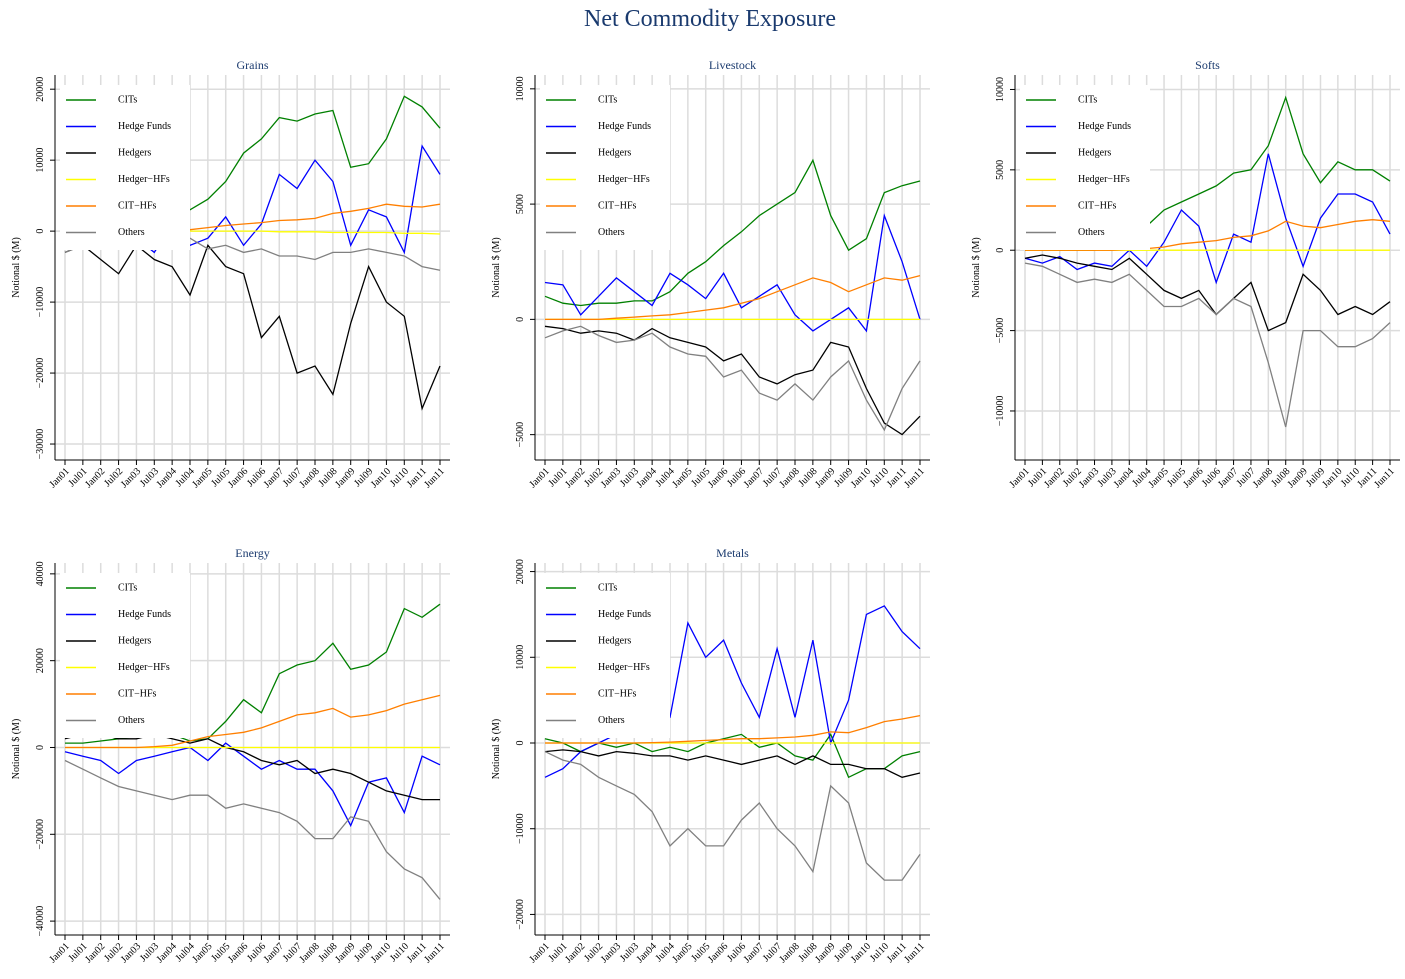  What do you see at coordinates (1000, 170) in the screenshot?
I see `y-tick-label: 5000` at bounding box center [1000, 170].